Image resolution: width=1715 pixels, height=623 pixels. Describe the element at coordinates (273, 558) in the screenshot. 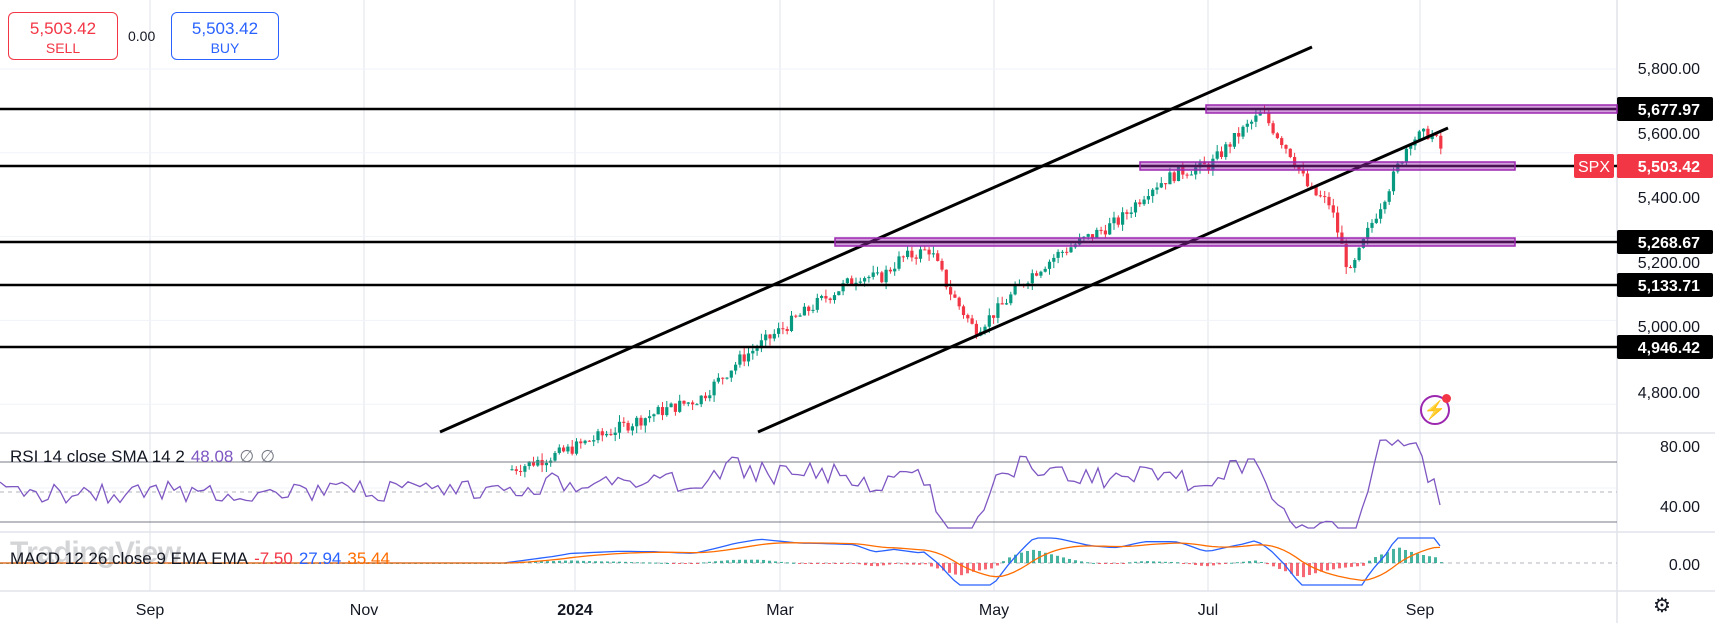

I see `macd-hist-value: -7.50` at that location.